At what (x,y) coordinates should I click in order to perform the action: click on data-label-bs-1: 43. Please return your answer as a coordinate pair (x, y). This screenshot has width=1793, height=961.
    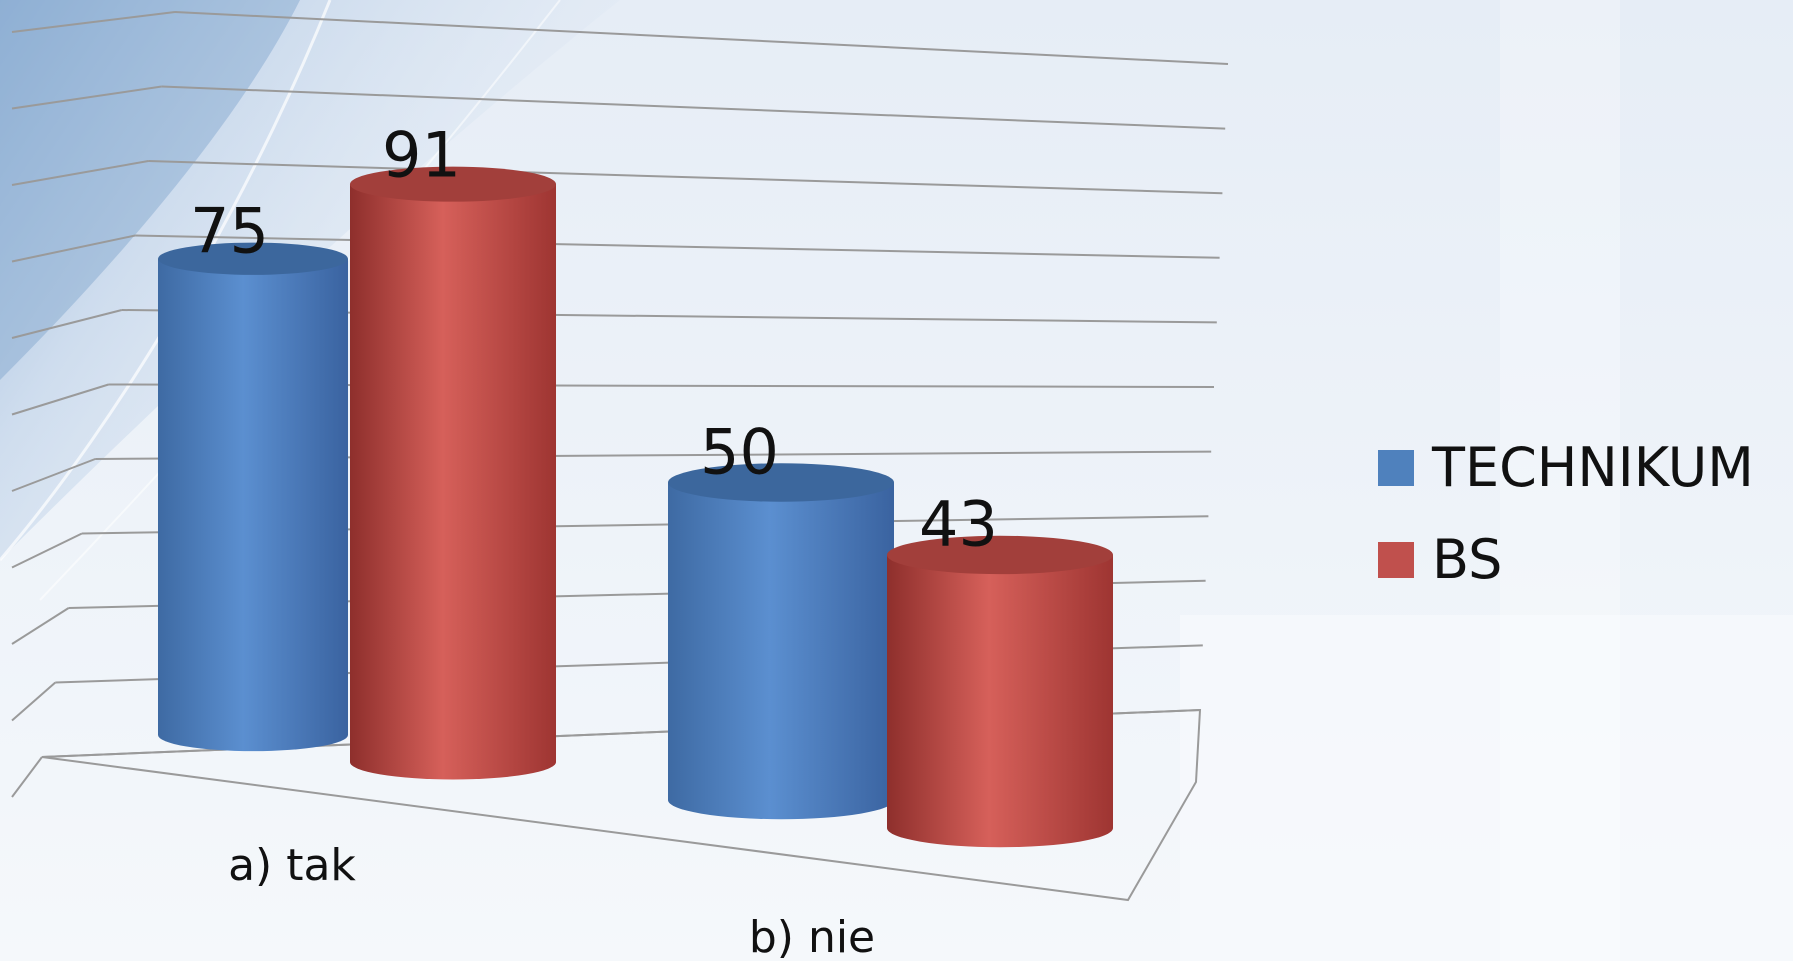
    Looking at the image, I should click on (958, 524).